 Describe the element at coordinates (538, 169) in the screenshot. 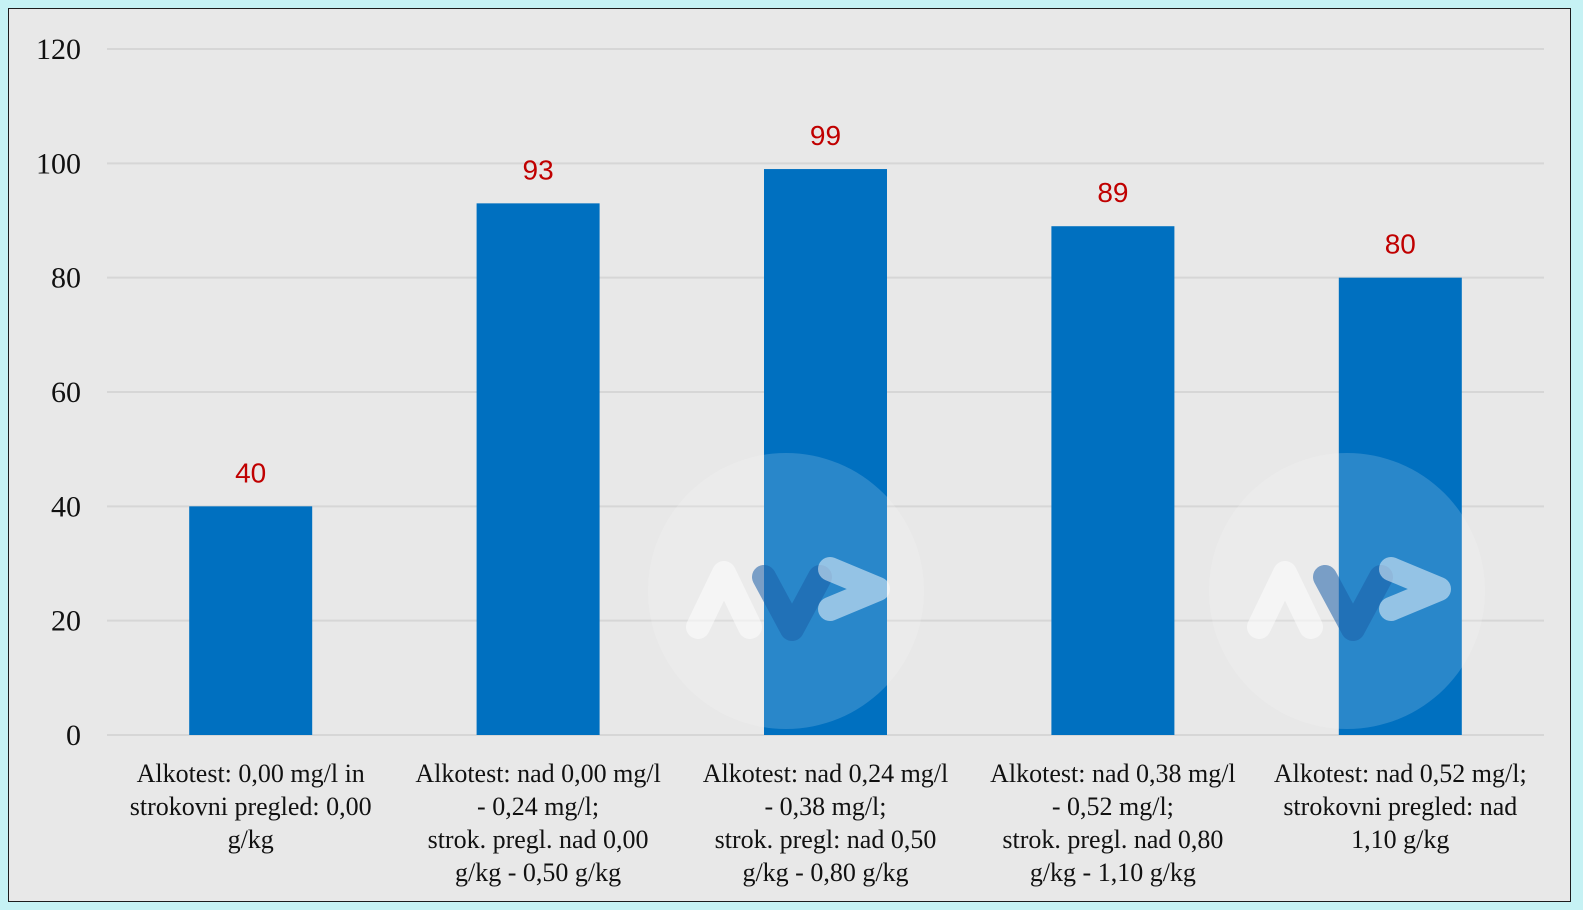

I see `data-label-2: 93` at that location.